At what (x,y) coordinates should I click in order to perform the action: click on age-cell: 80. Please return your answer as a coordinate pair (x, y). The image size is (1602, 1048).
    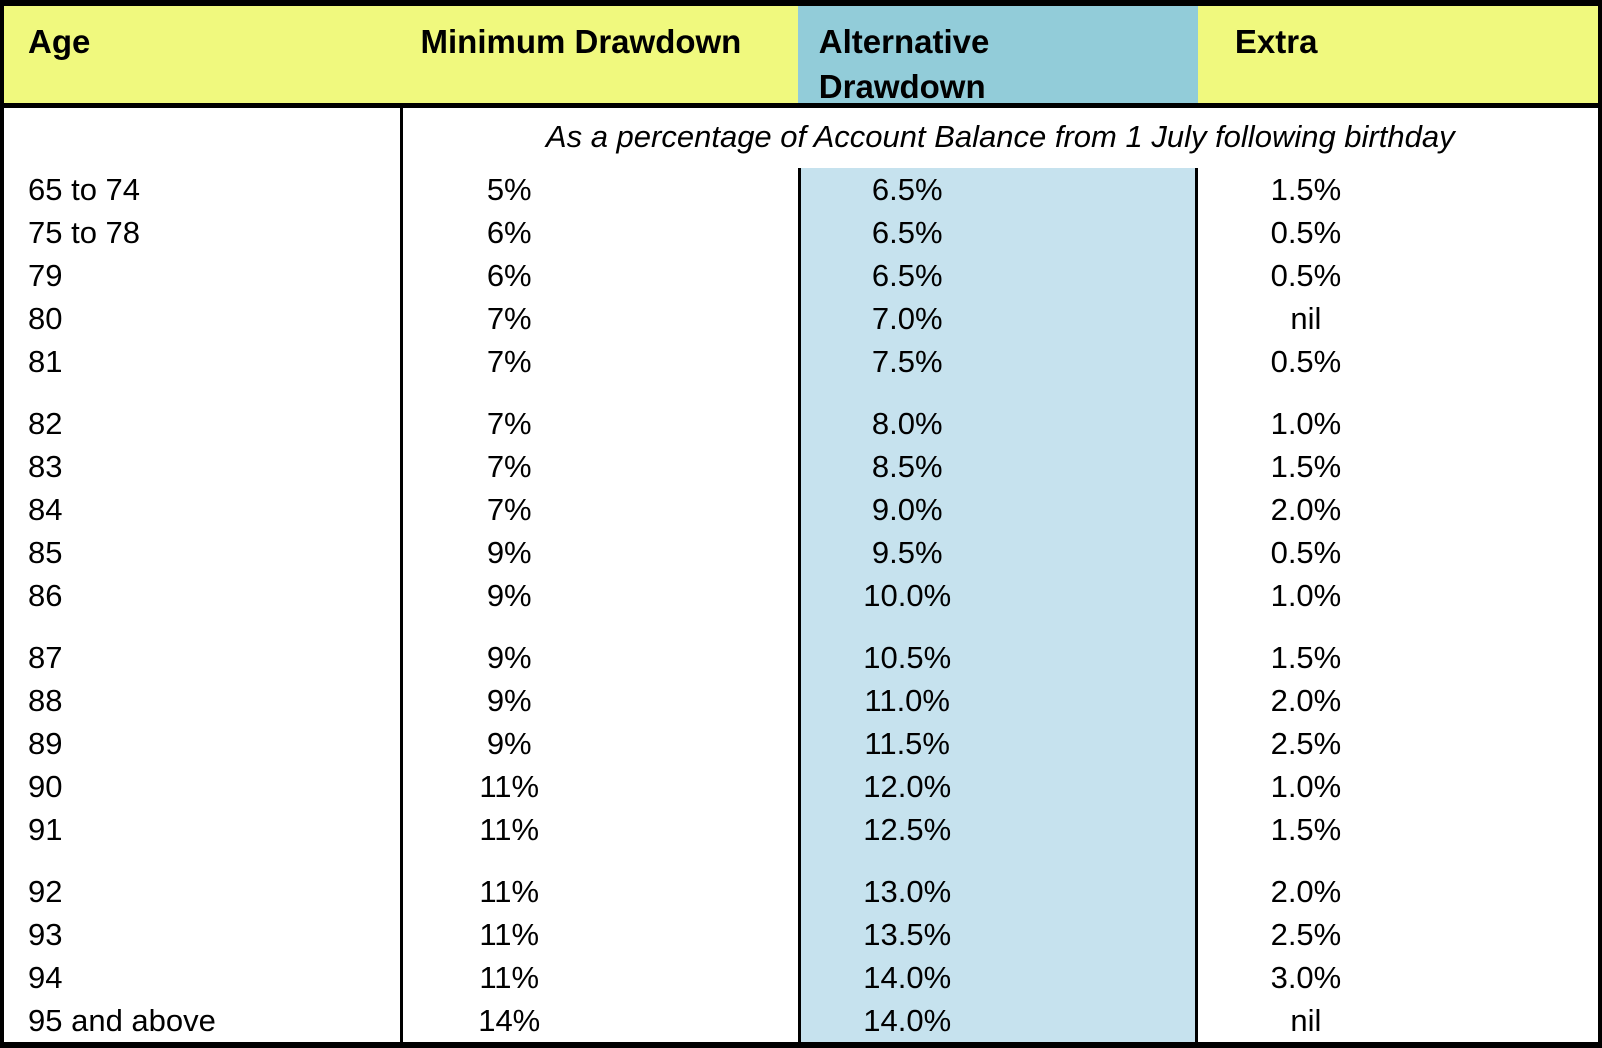
    Looking at the image, I should click on (203, 318).